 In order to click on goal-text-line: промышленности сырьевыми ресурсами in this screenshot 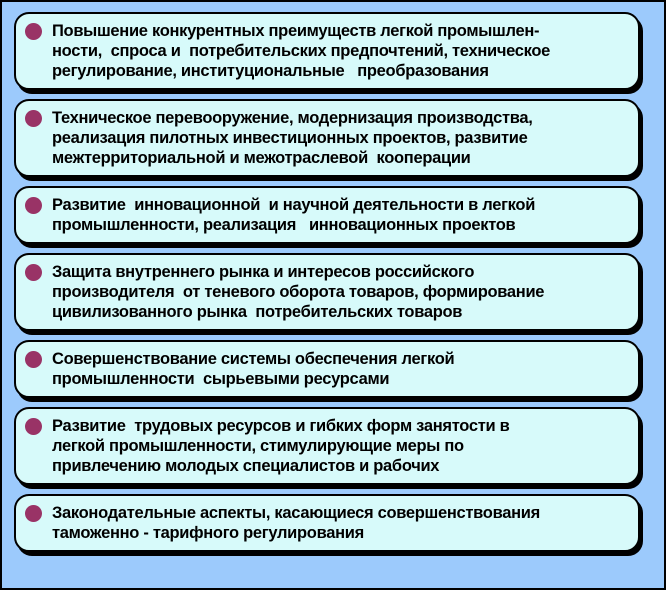, I will do `click(221, 379)`.